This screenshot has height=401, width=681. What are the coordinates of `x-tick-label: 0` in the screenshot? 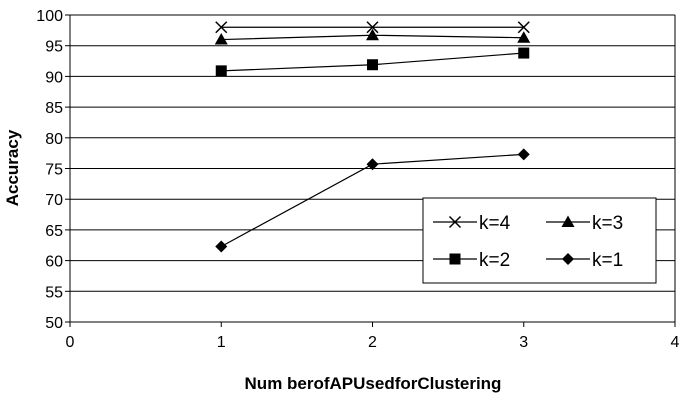 It's located at (70, 342).